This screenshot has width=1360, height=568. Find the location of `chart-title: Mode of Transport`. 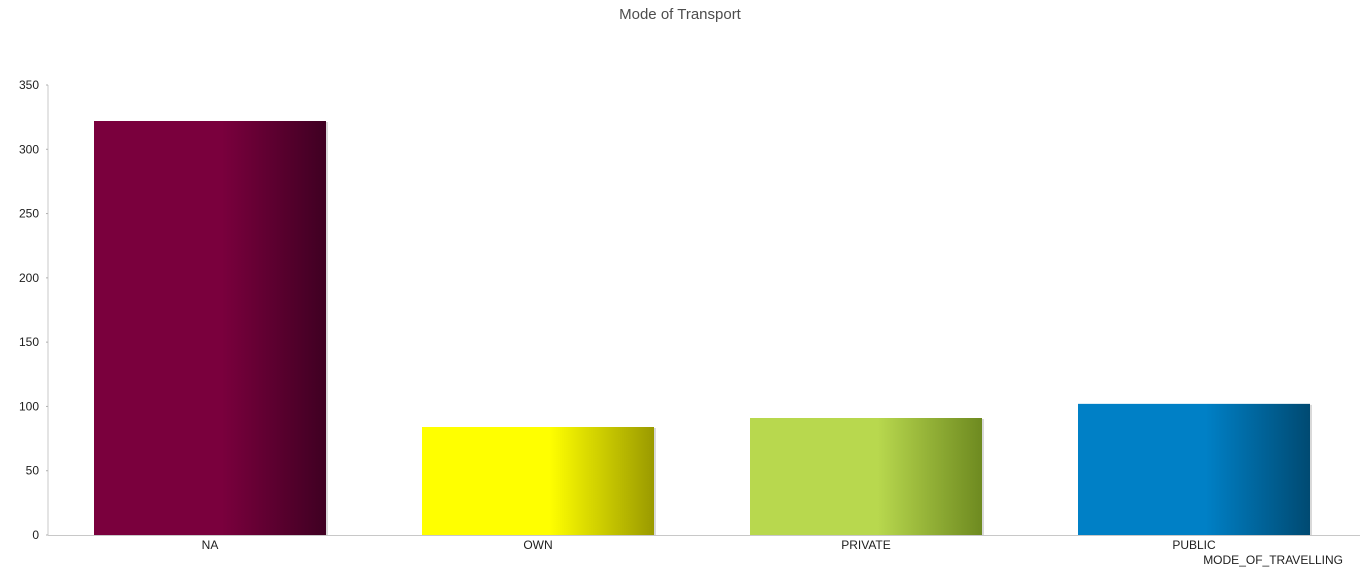

chart-title: Mode of Transport is located at coordinates (680, 14).